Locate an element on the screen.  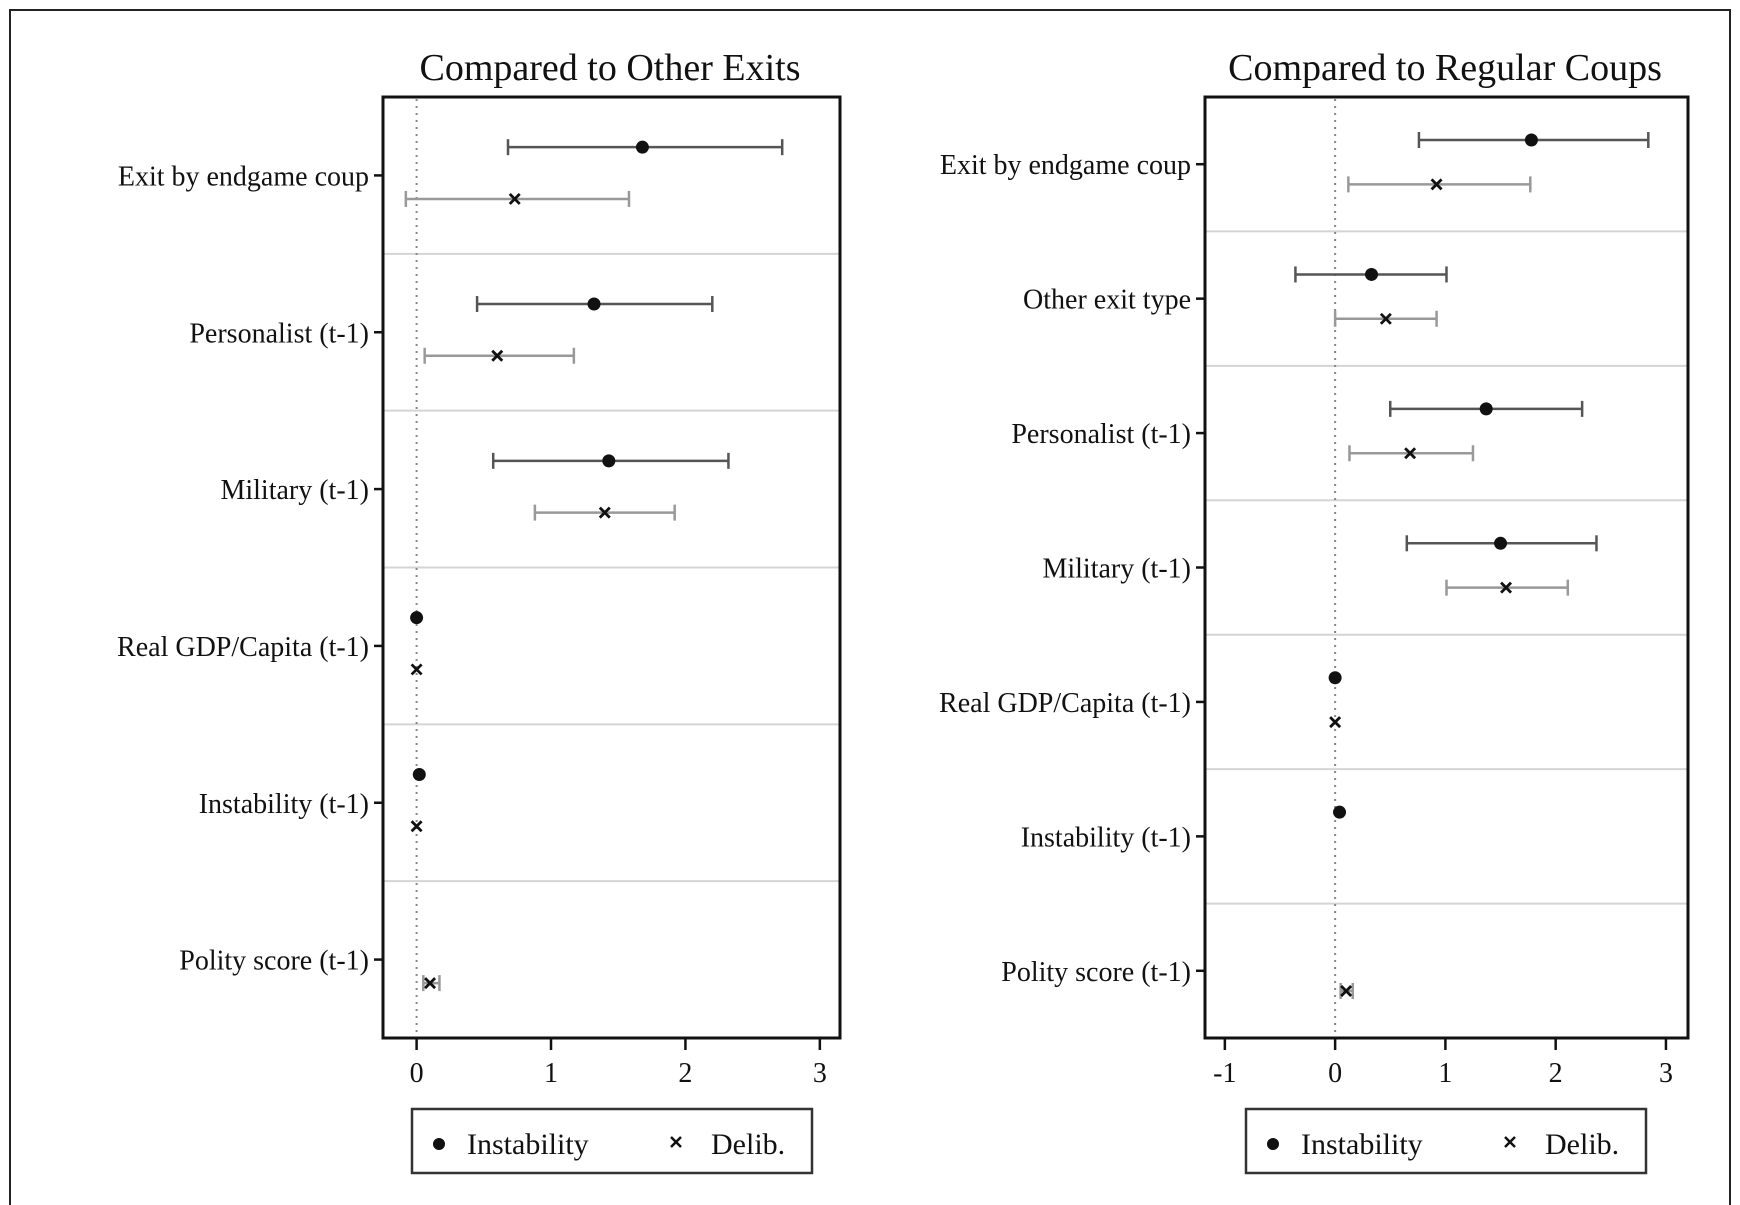
data-marks is located at coordinates (1472, 565).